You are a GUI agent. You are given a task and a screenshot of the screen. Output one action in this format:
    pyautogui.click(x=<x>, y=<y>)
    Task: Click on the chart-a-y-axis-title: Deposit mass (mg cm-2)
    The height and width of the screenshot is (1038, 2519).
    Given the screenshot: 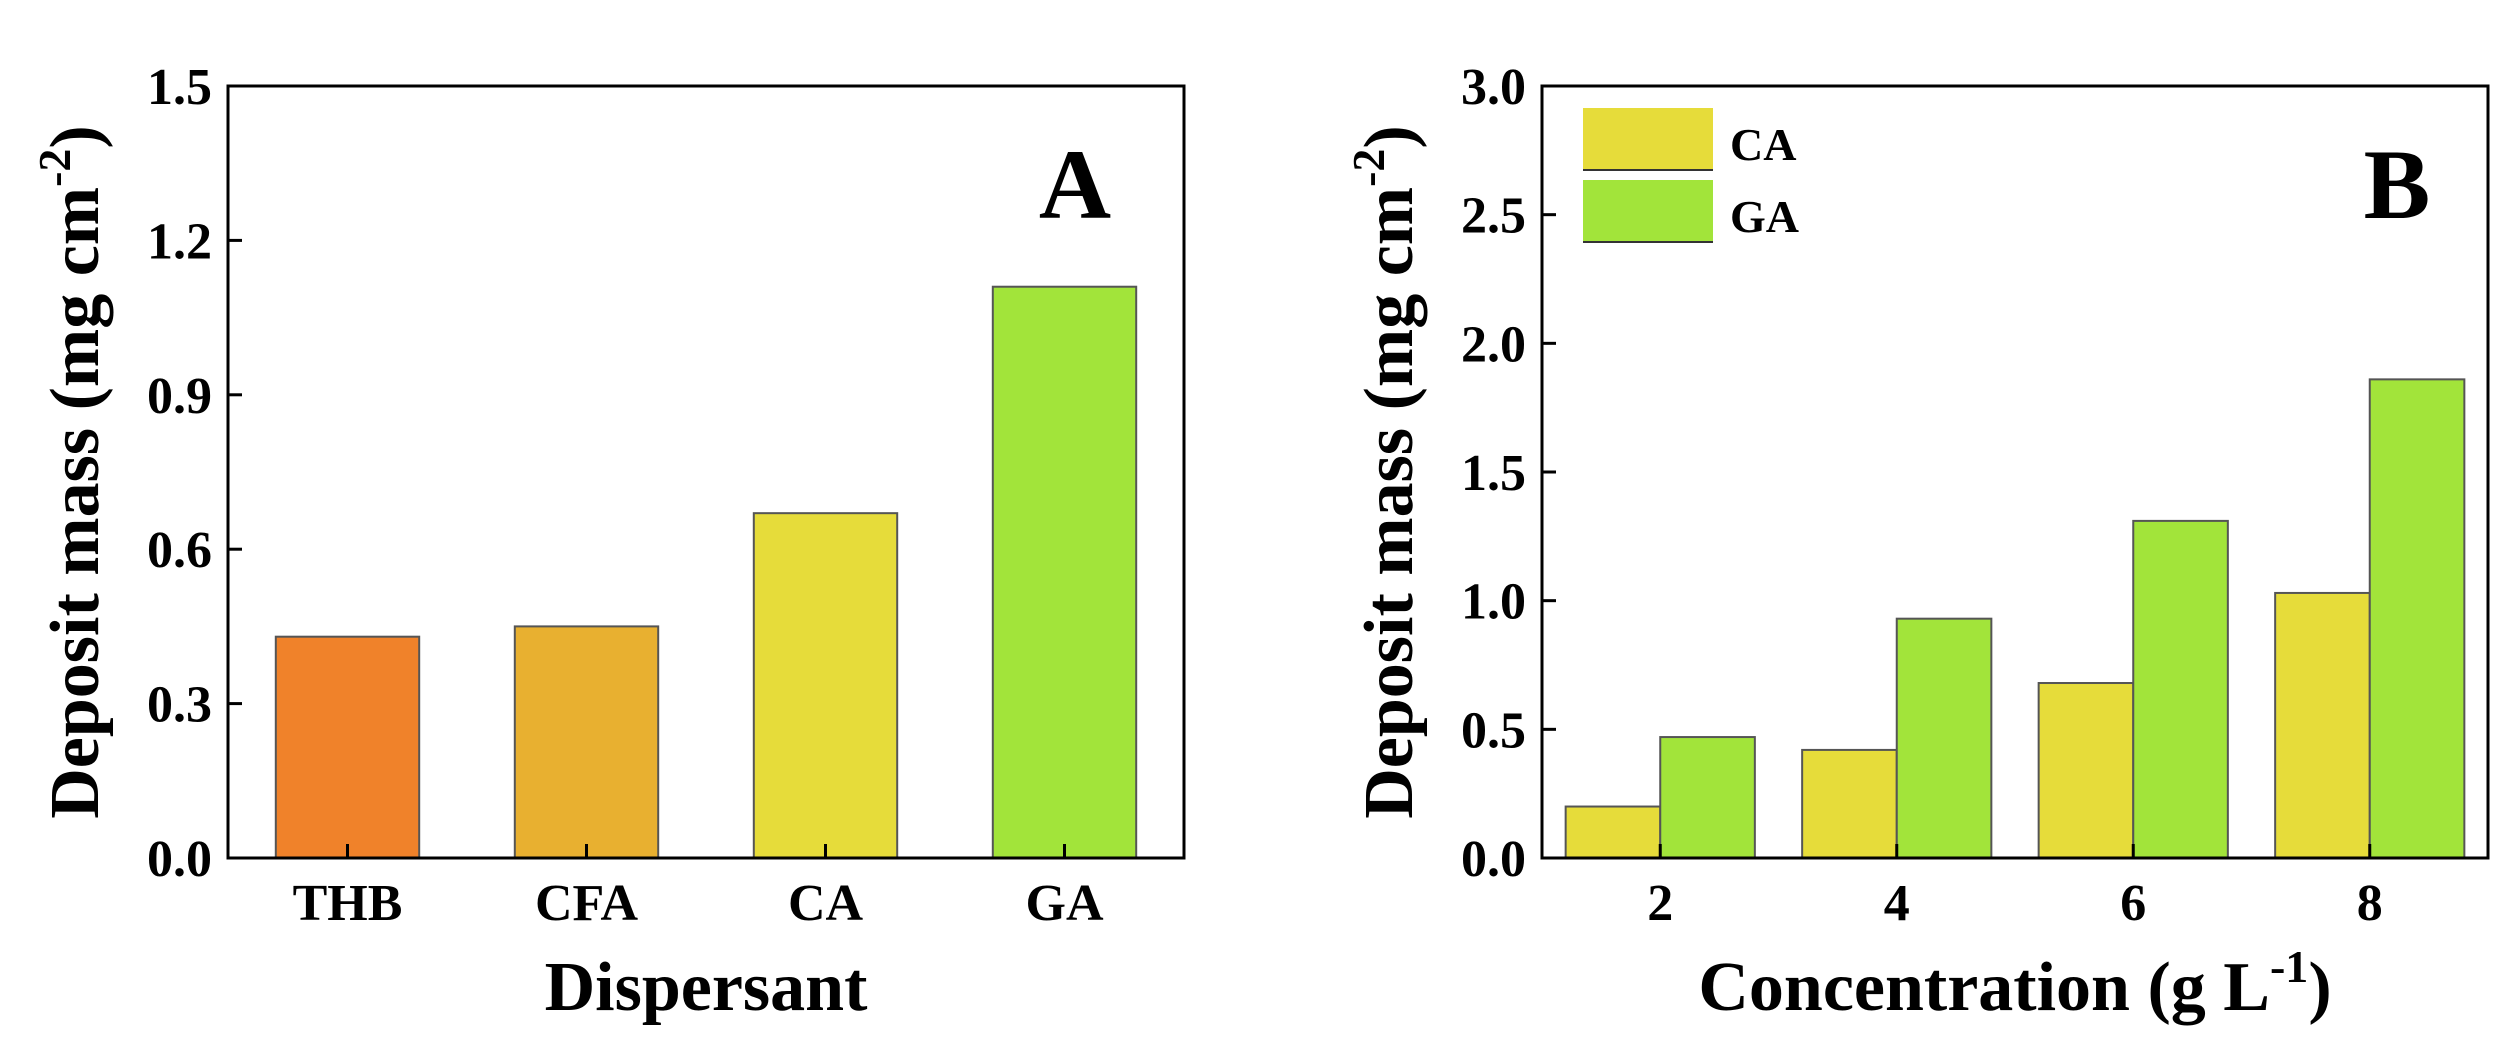 What is the action you would take?
    pyautogui.click(x=71, y=472)
    